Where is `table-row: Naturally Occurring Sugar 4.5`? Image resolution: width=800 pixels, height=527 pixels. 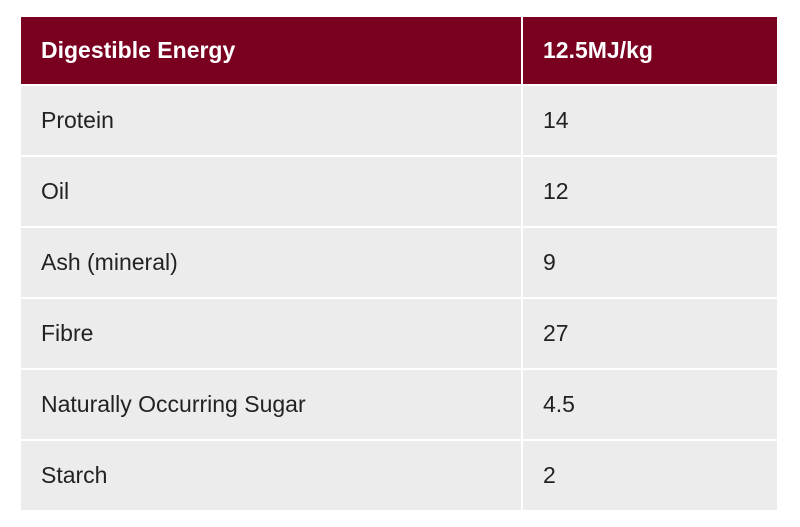 table-row: Naturally Occurring Sugar 4.5 is located at coordinates (399, 403).